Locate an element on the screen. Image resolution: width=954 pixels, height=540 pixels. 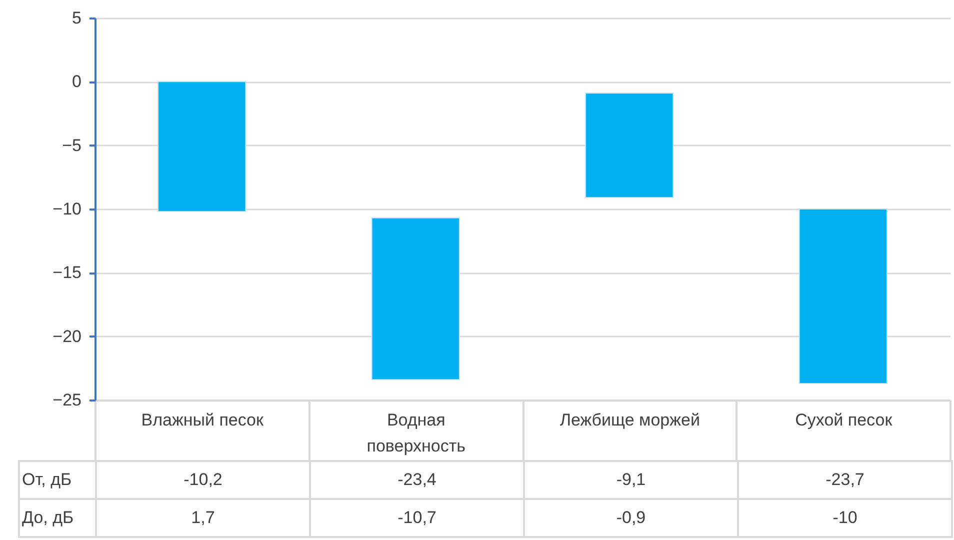
y-tick-label: −5 is located at coordinates (72, 145).